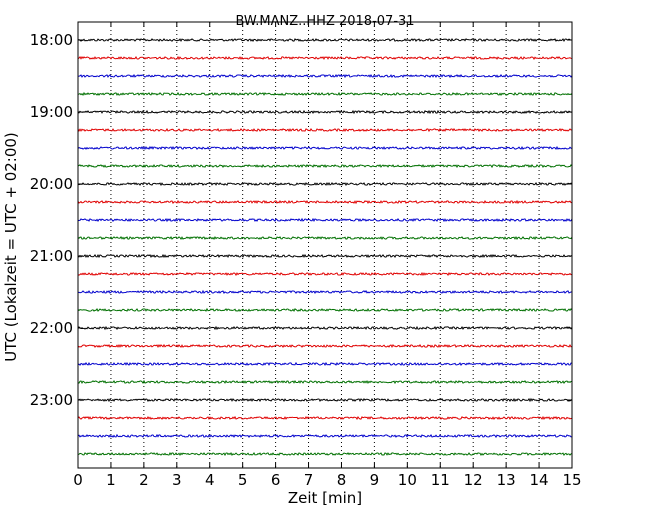 Image resolution: width=650 pixels, height=520 pixels. Describe the element at coordinates (111, 480) in the screenshot. I see `x-tick-label: 1` at that location.